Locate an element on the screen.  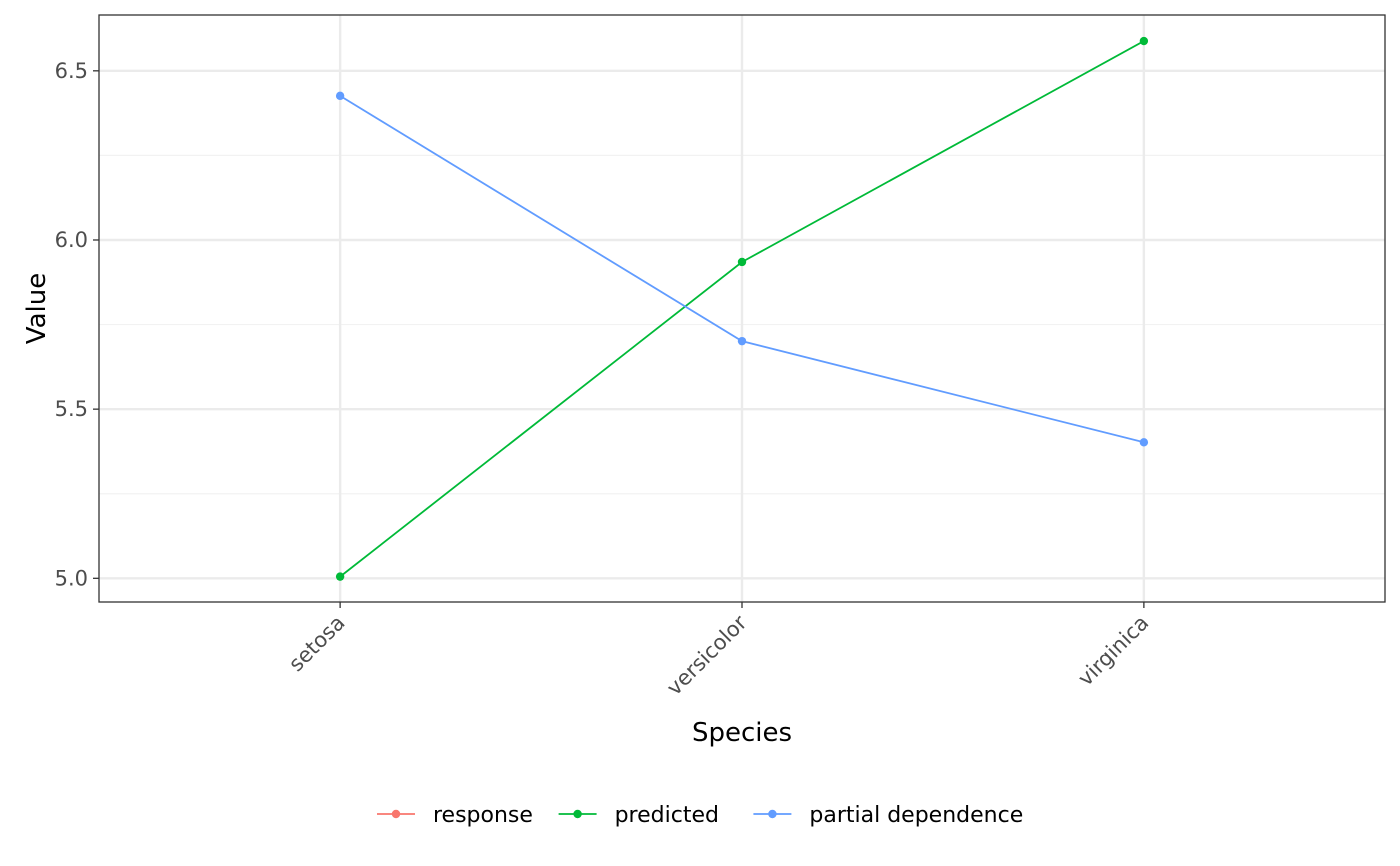
x-axis-title: Species is located at coordinates (742, 733).